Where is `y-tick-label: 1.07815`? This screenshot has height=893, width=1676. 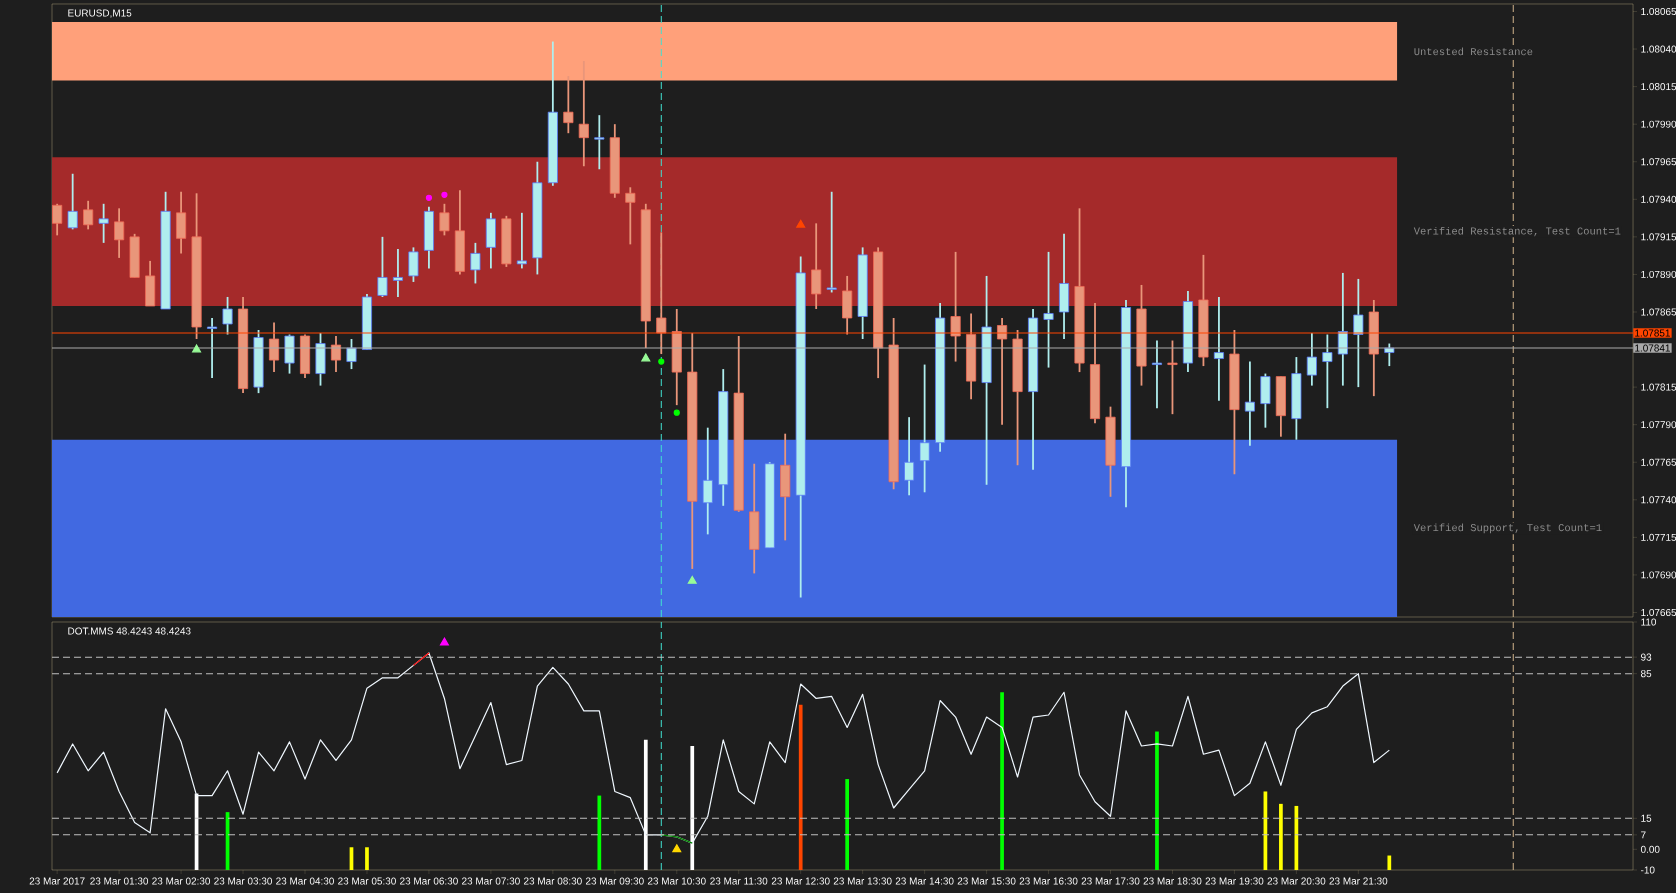 y-tick-label: 1.07815 is located at coordinates (1658, 387).